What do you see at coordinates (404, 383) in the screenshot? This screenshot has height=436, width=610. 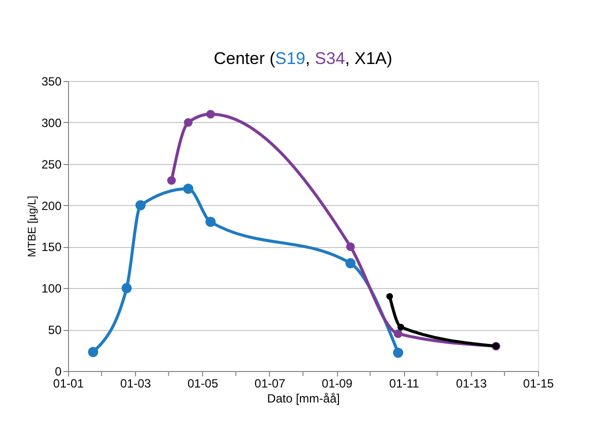 I see `x-tick-label: 01-11` at bounding box center [404, 383].